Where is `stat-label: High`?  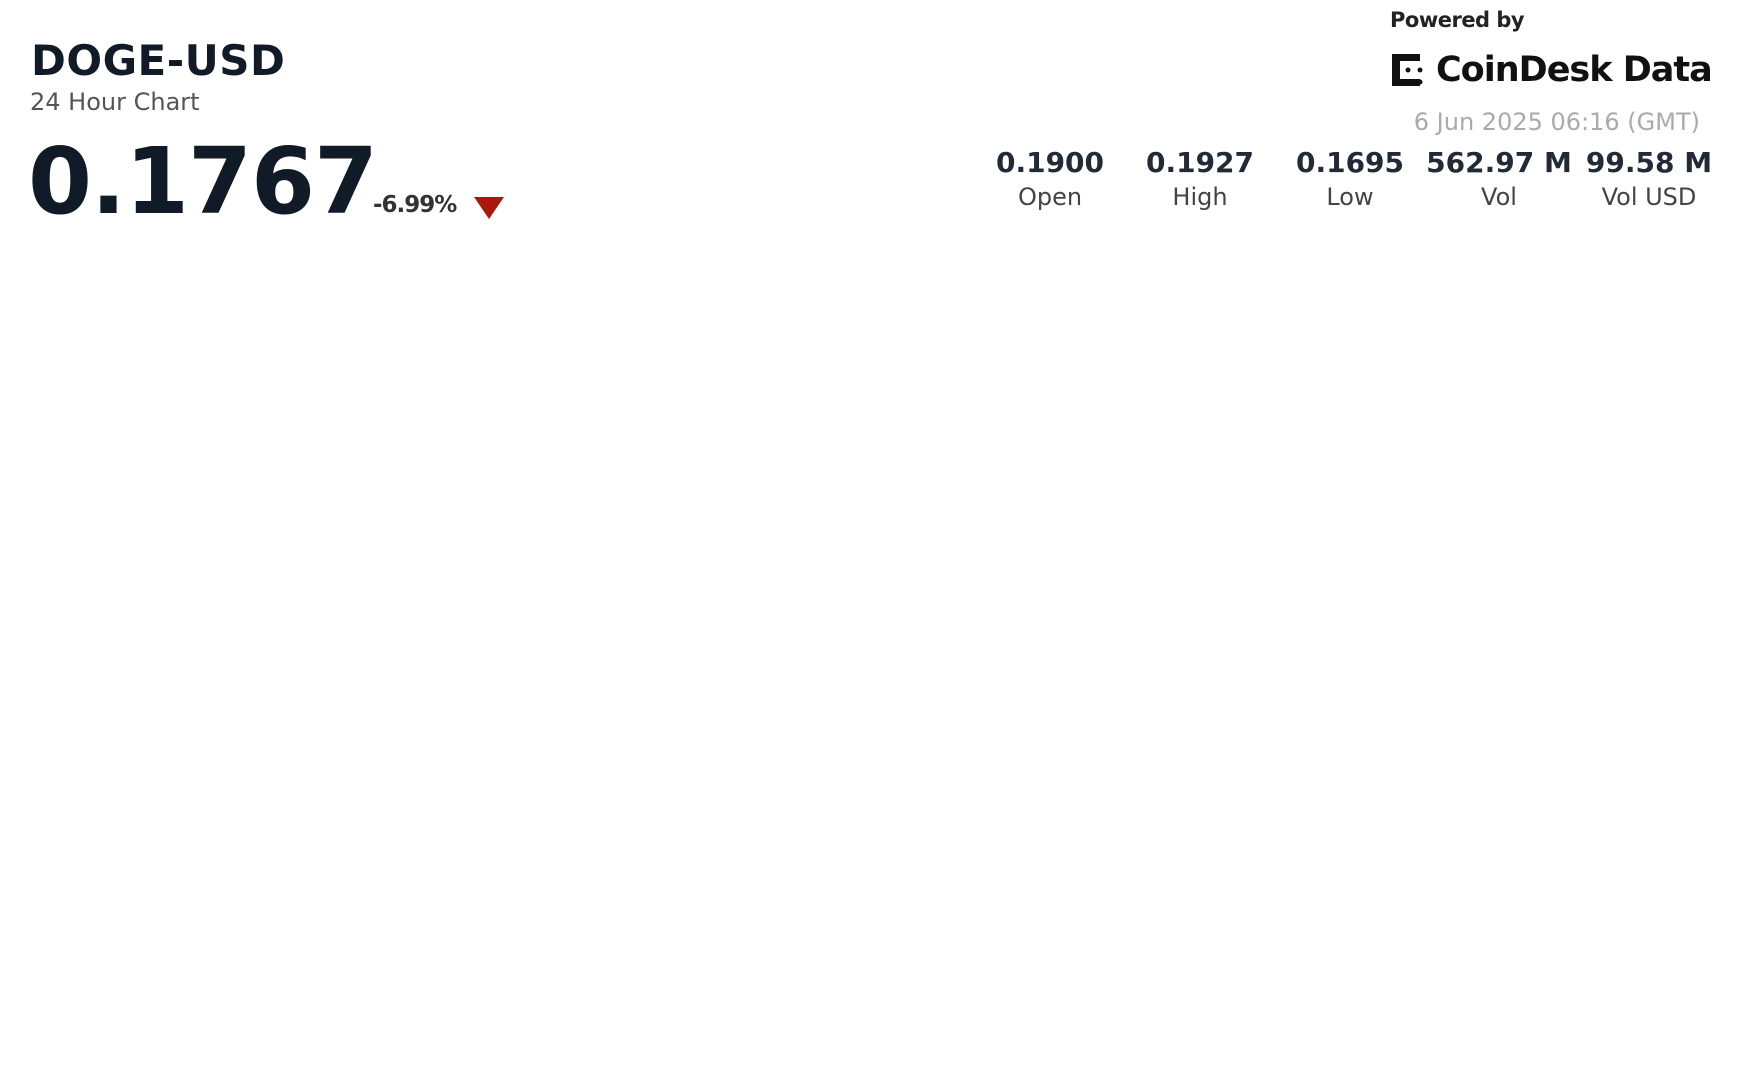
stat-label: High is located at coordinates (1200, 197).